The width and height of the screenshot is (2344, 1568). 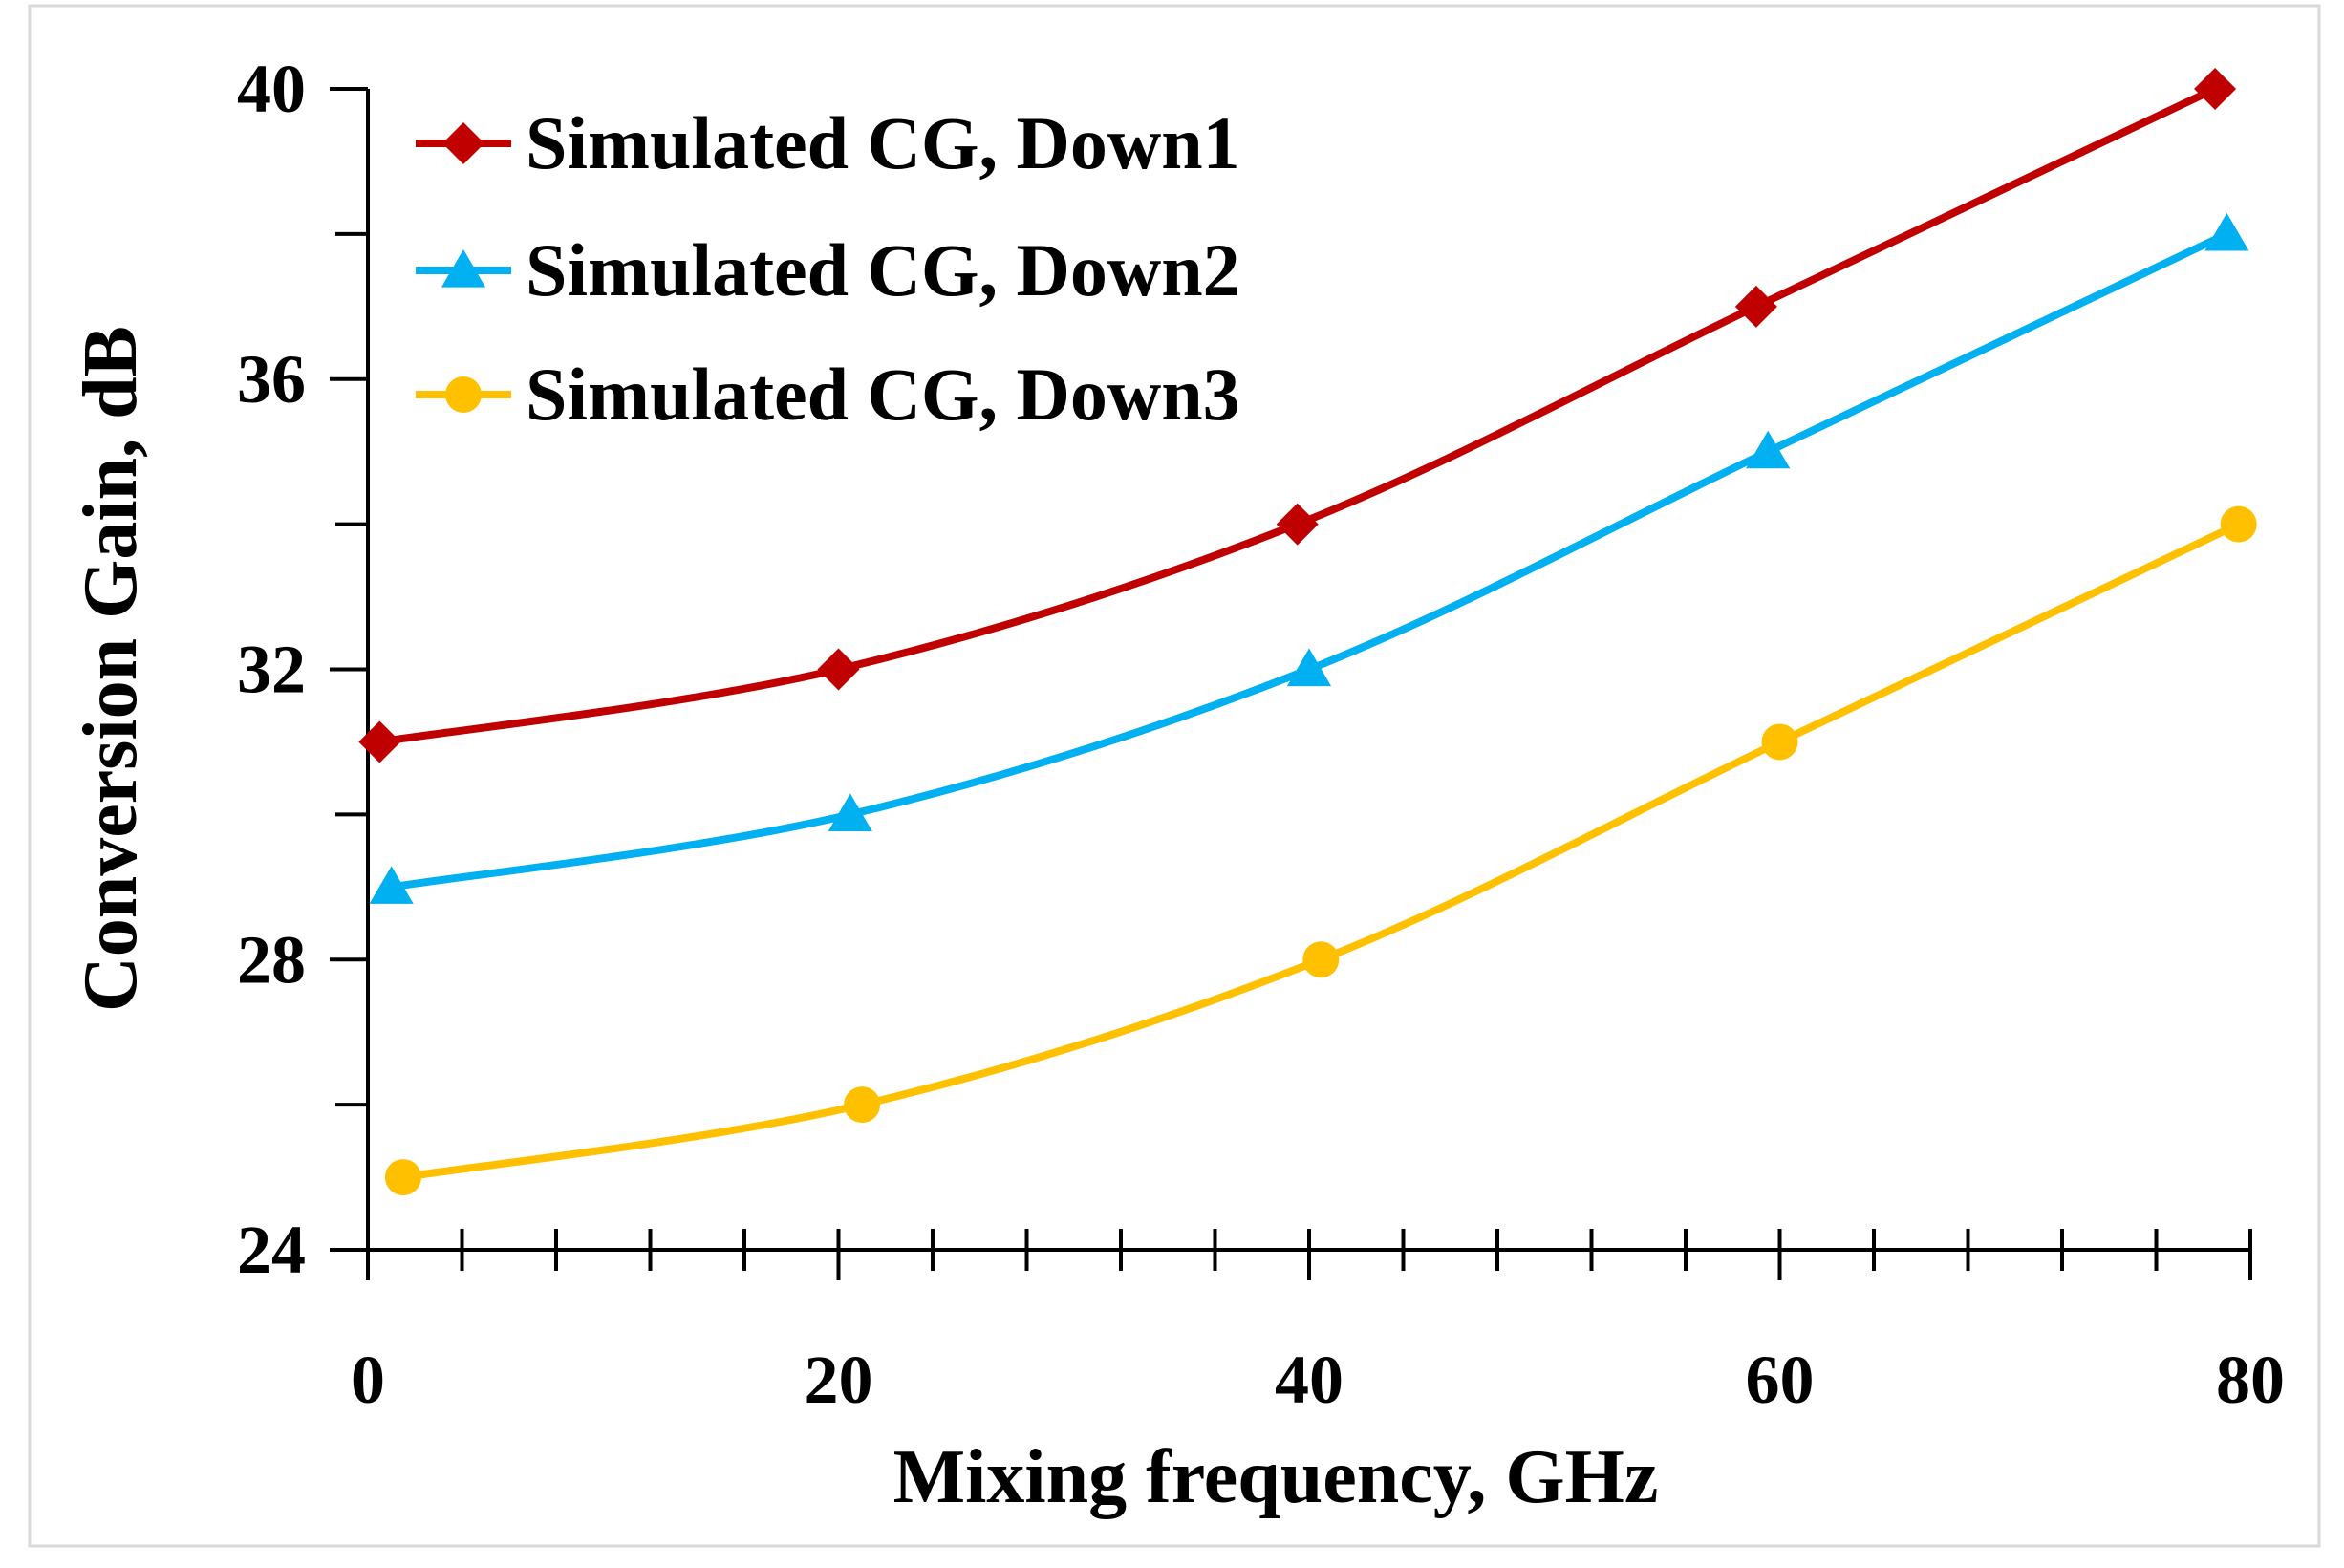 I want to click on y-tick-label: 36, so click(x=271, y=379).